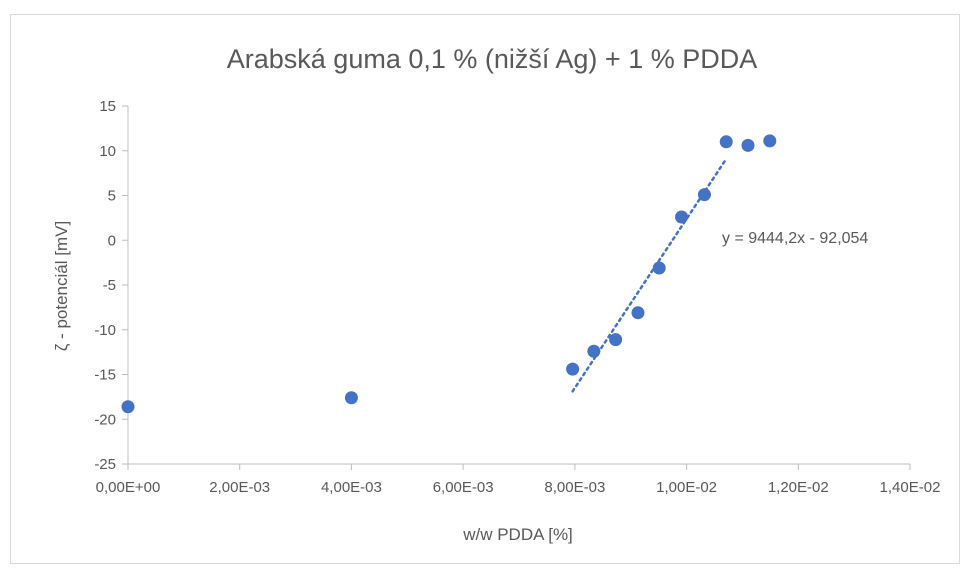 This screenshot has height=568, width=964. I want to click on y-tick-label: 0, so click(112, 240).